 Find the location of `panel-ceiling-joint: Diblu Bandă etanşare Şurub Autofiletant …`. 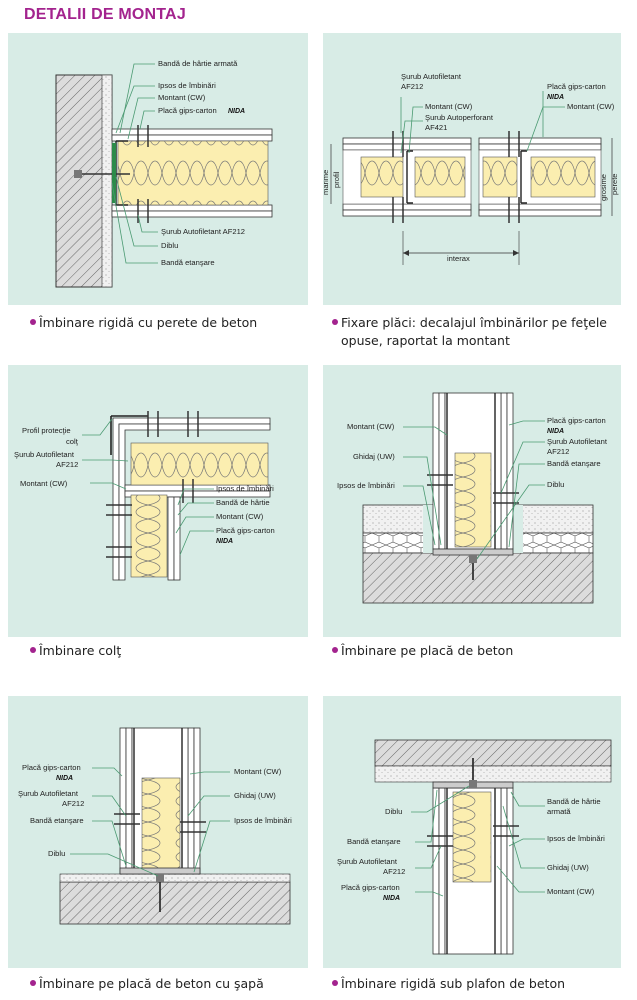

panel-ceiling-joint: Diblu Bandă etanşare Şurub Autofiletant … is located at coordinates (472, 832).